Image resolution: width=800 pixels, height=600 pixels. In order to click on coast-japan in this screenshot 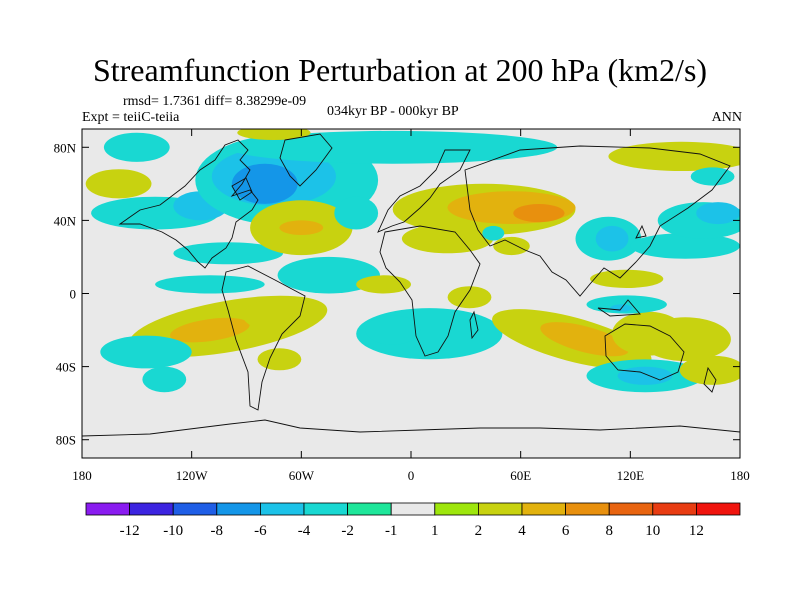, I will do `click(641, 231)`.